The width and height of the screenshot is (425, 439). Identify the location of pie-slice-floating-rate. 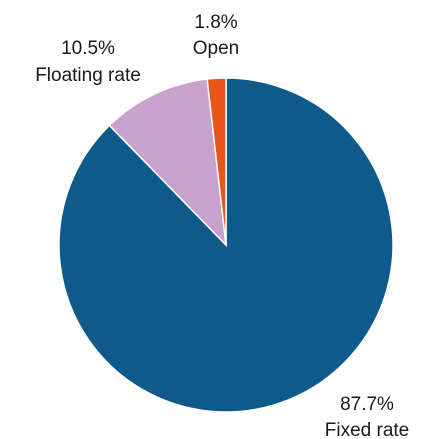
(167, 163).